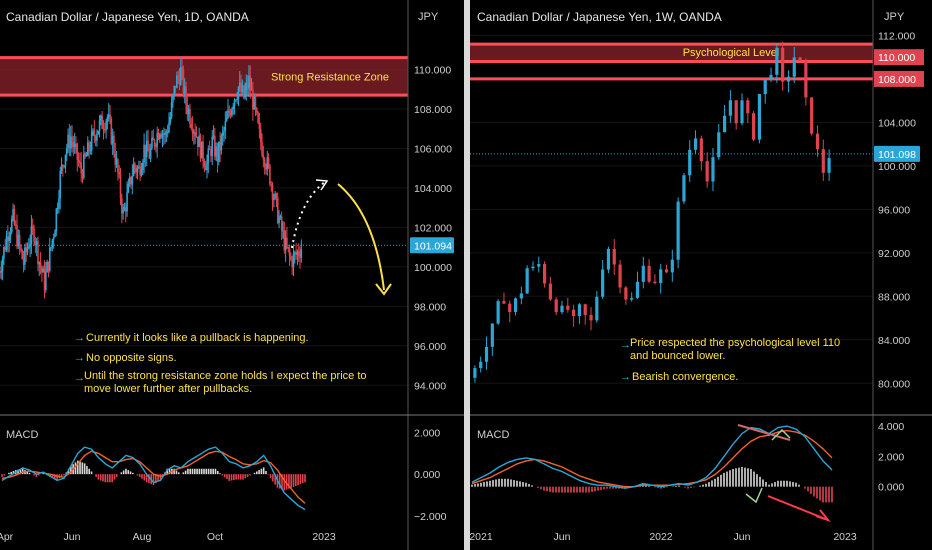 This screenshot has height=550, width=932. Describe the element at coordinates (897, 123) in the screenshot. I see `price-tick-label: 104.000` at that location.